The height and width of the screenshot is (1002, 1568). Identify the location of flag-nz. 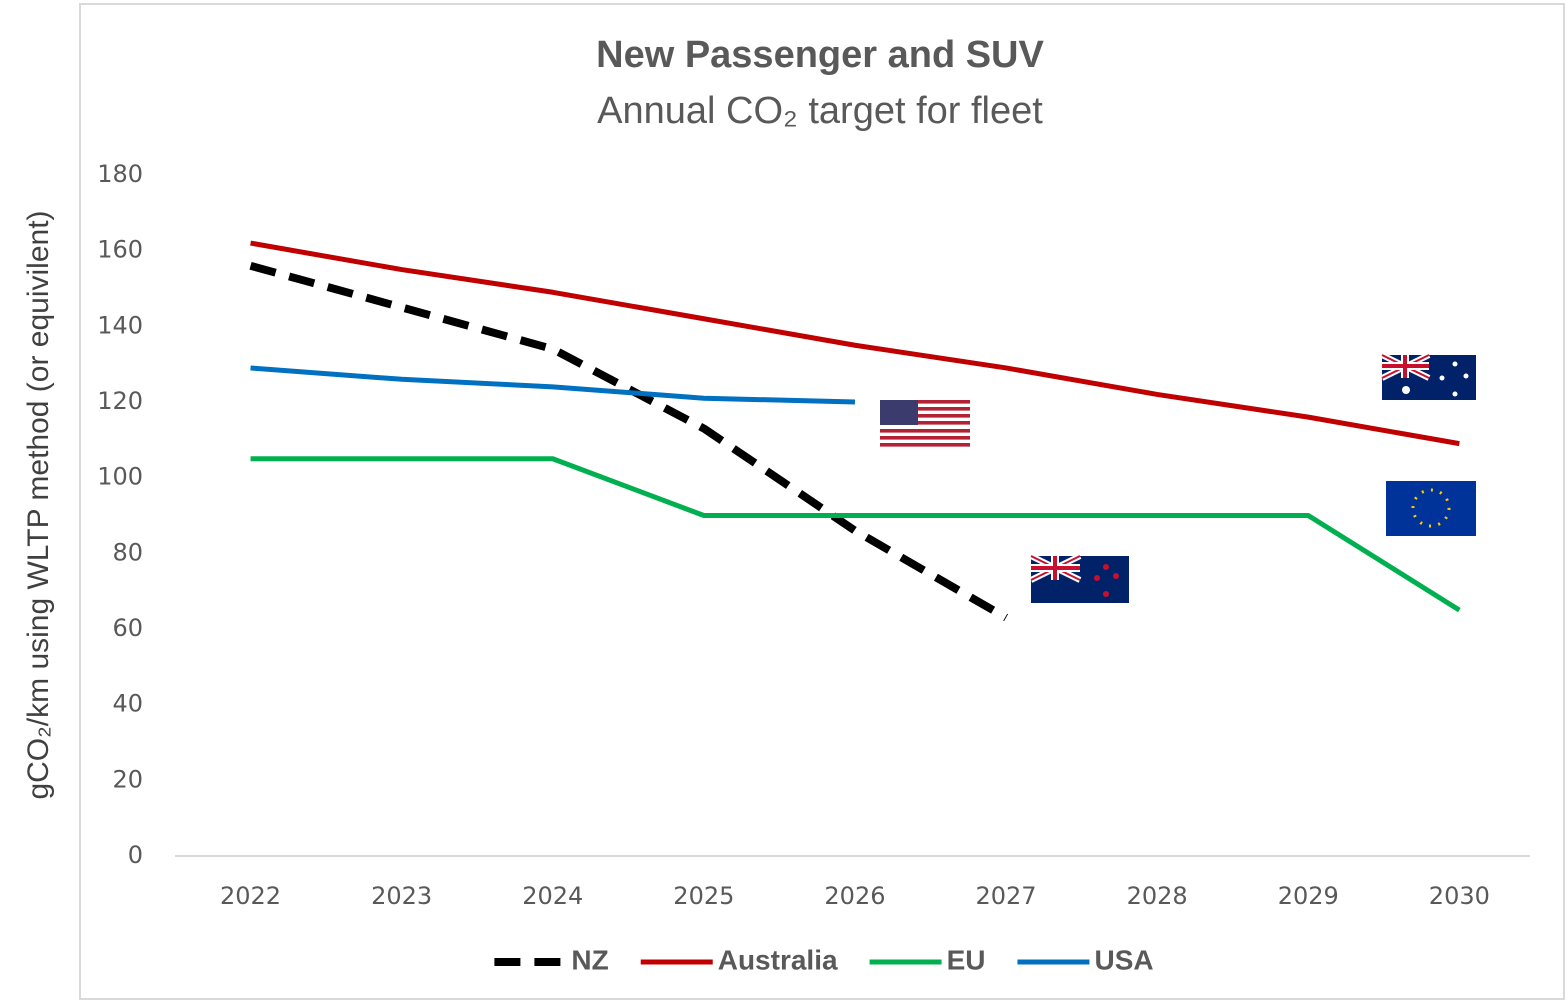
(1079, 578).